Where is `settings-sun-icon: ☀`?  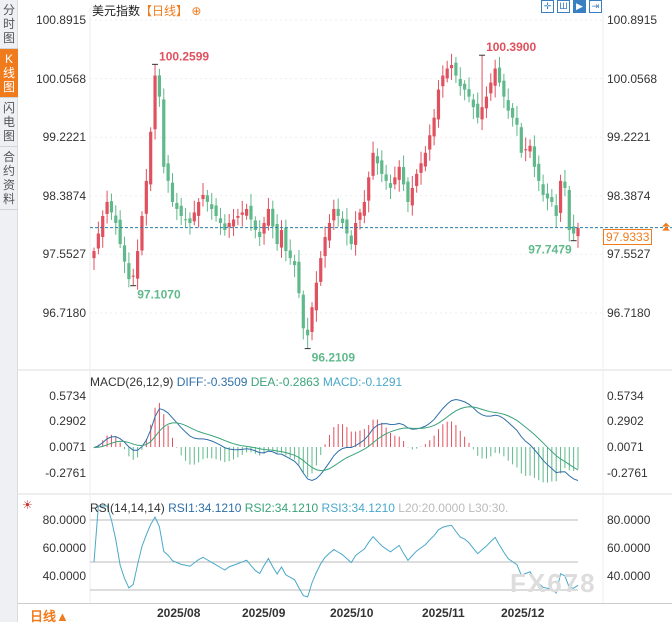 settings-sun-icon: ☀ is located at coordinates (27, 505).